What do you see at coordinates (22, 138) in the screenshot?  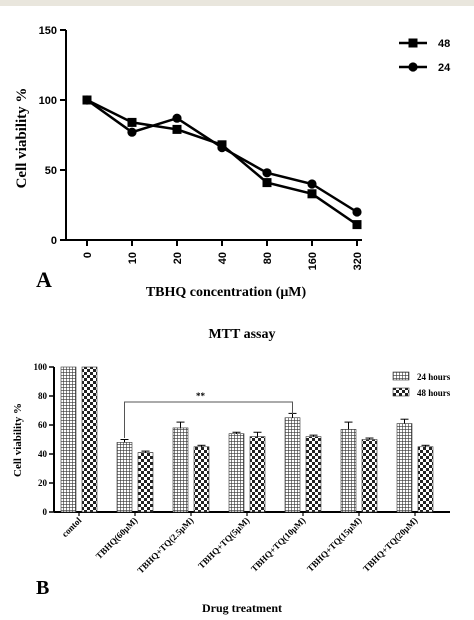 I see `panel-a-ylabel: Cell viability %` at bounding box center [22, 138].